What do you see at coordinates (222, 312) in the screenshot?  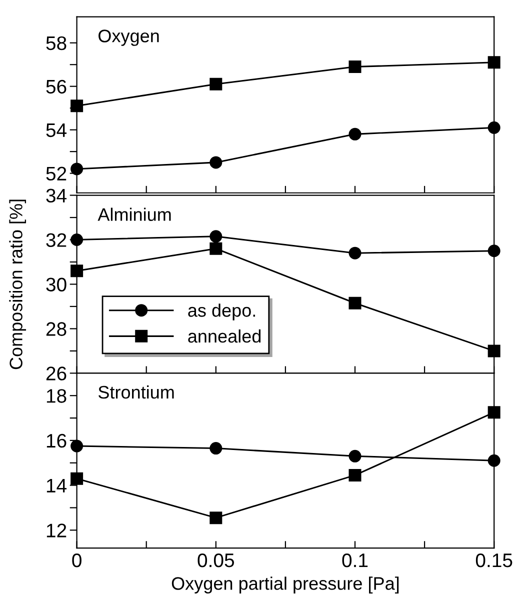 I see `legend-label: as depo.` at bounding box center [222, 312].